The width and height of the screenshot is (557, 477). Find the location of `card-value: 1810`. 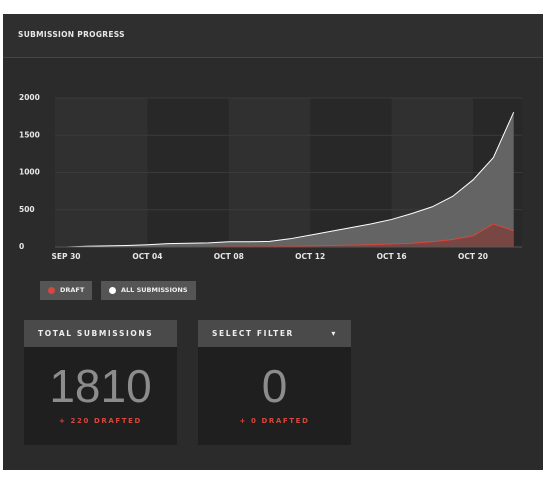

card-value: 1810 is located at coordinates (100, 386).